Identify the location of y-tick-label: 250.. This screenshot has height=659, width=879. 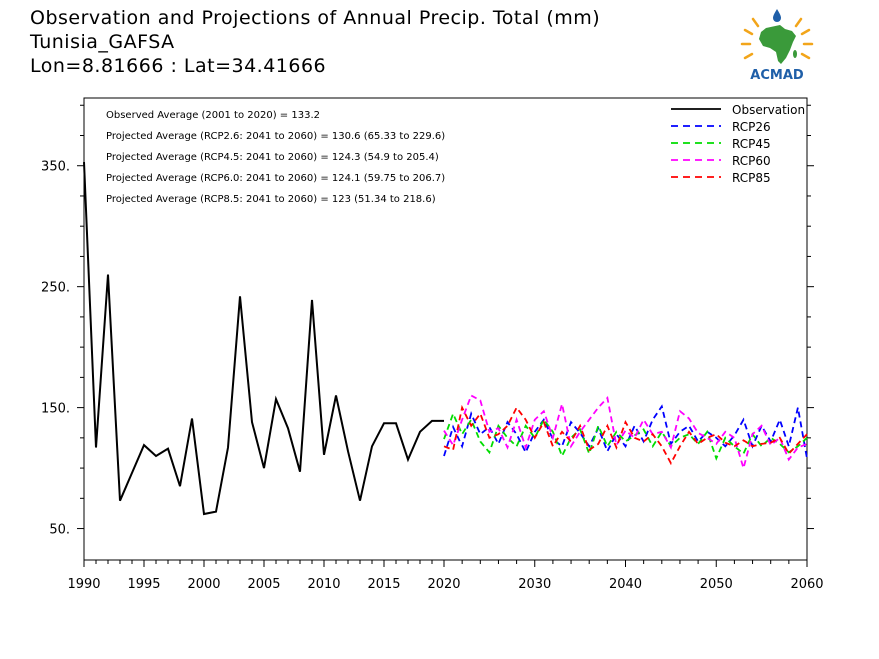
(55, 288).